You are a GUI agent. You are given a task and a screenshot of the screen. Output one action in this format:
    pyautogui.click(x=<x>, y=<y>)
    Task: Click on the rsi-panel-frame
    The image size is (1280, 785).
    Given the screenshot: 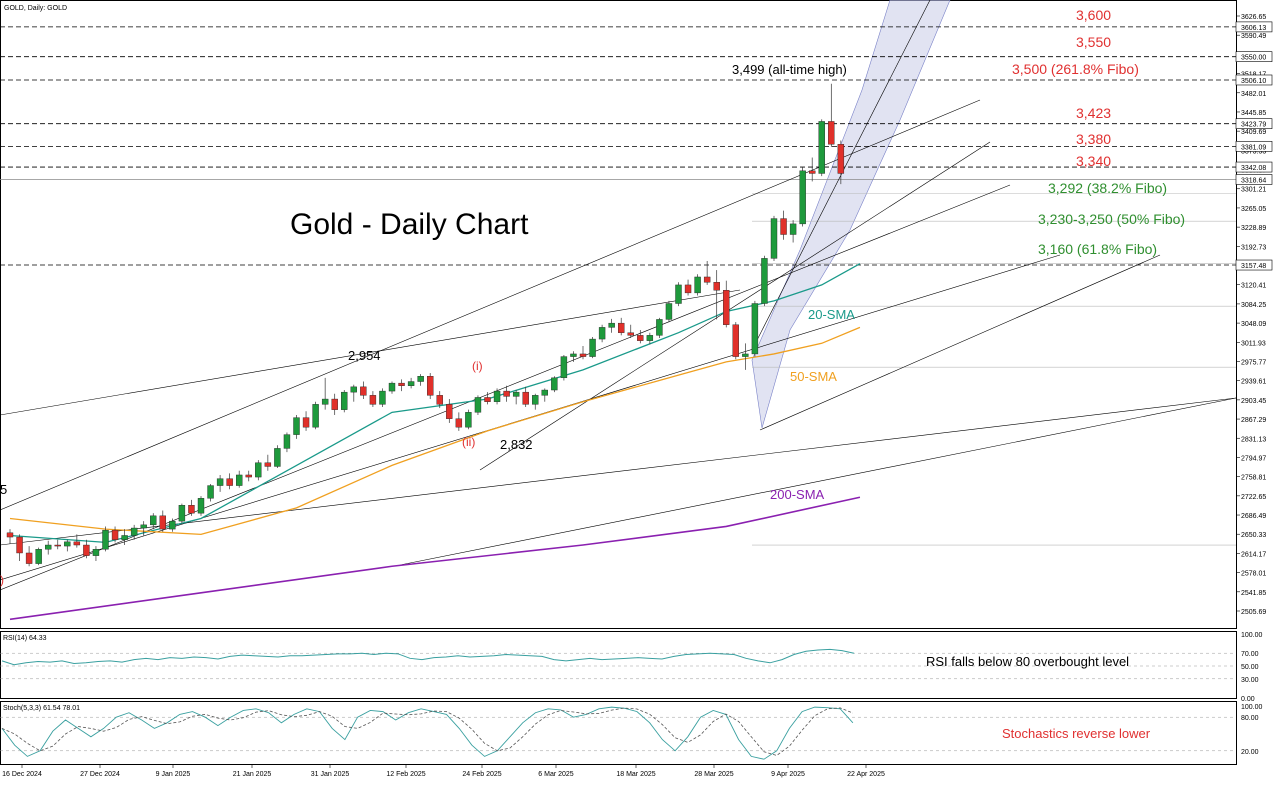 What is the action you would take?
    pyautogui.click(x=618, y=665)
    